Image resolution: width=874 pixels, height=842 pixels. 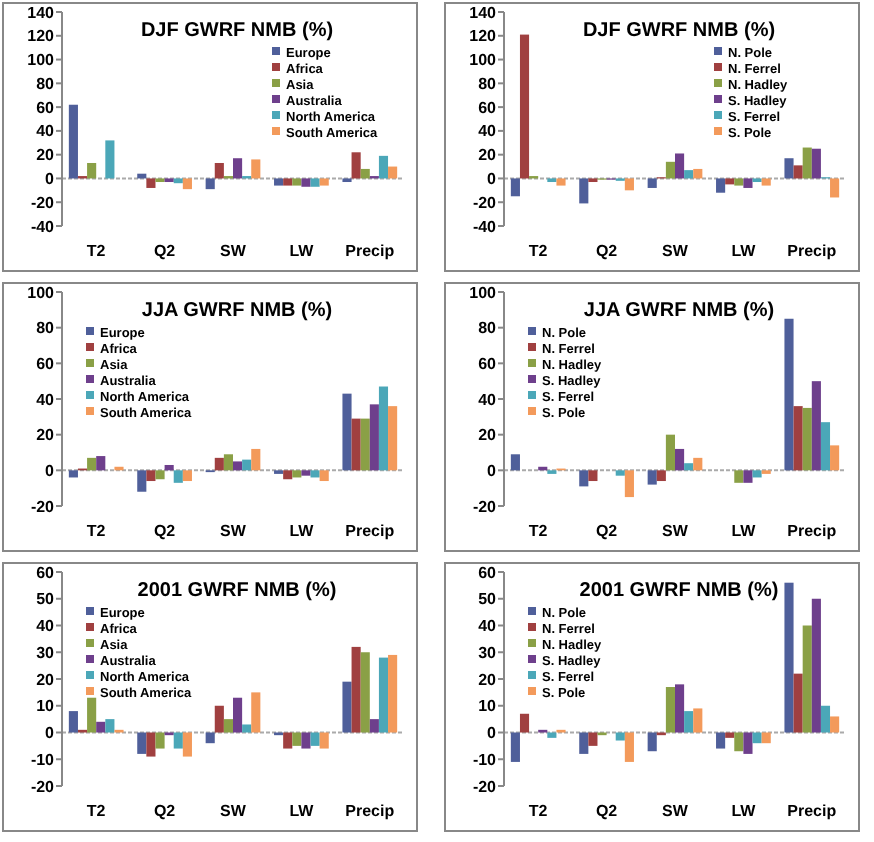 I want to click on chart-title: 2001 GWRF NMB (%), so click(x=237, y=591).